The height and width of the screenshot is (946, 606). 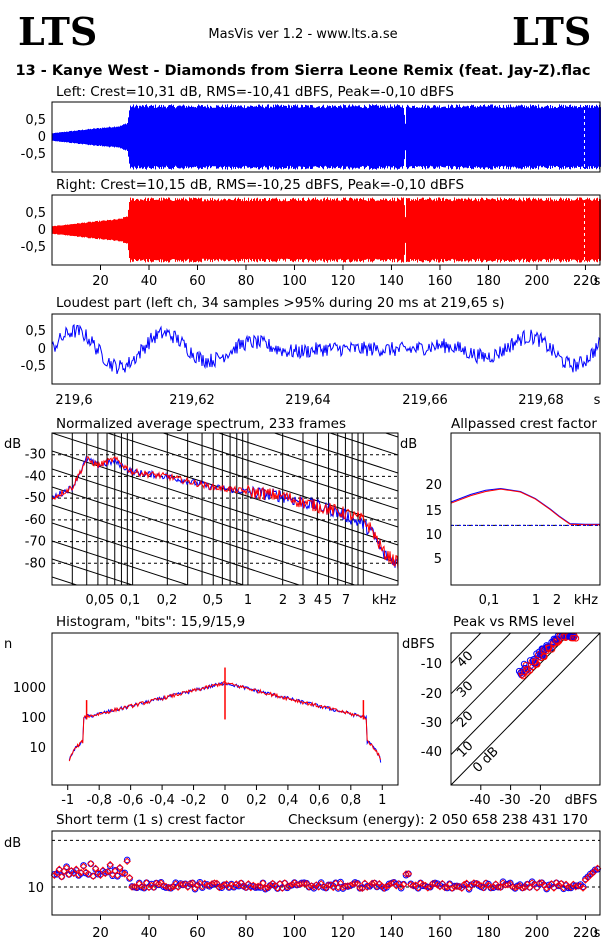 What do you see at coordinates (33, 718) in the screenshot?
I see `histogram-ytick-1: 100` at bounding box center [33, 718].